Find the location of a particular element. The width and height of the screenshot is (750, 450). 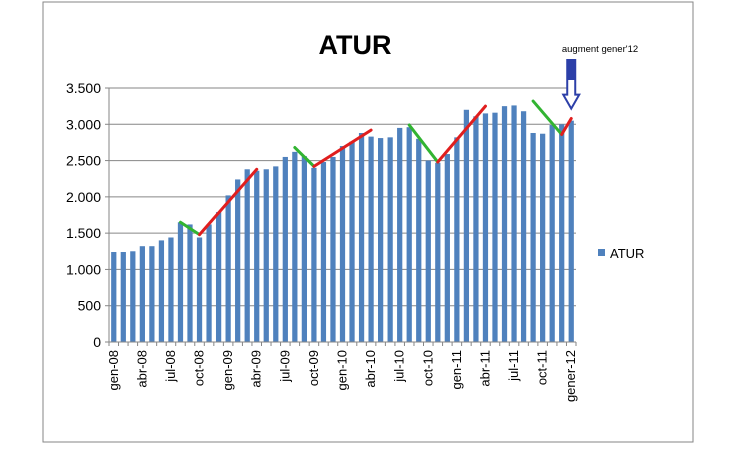

y-tick-label: 2.000 is located at coordinates (83, 197).